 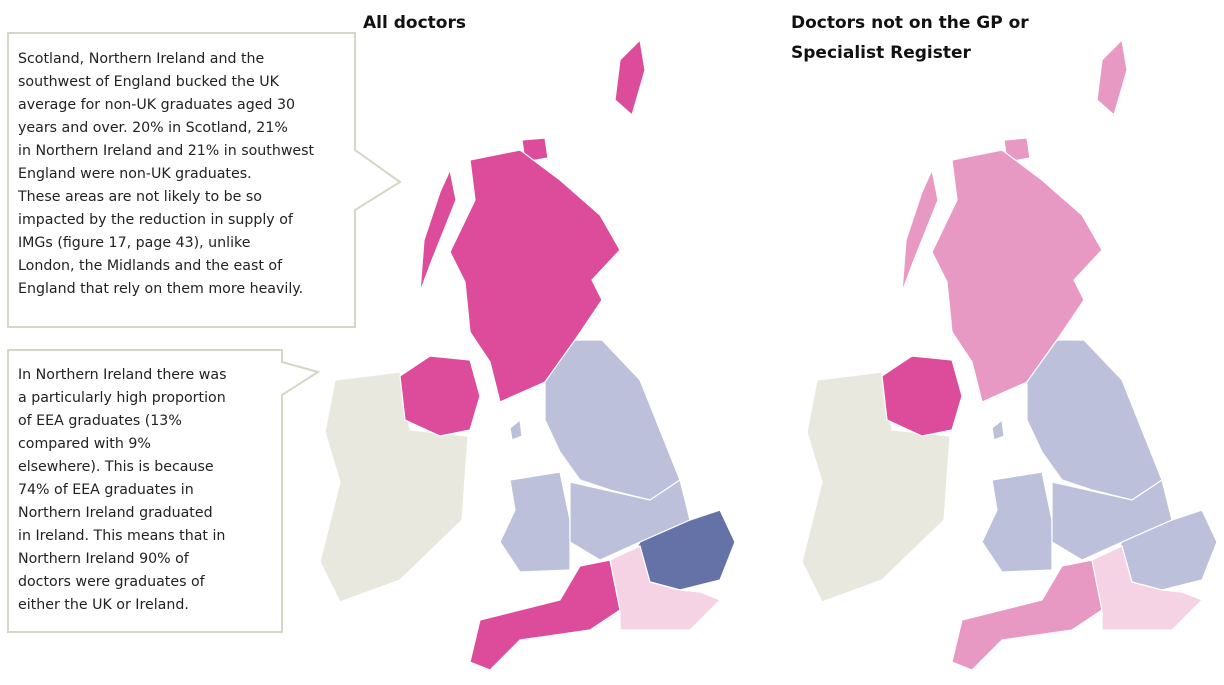 I want to click on callout-text: of EEA graduates (13%, so click(x=100, y=421).